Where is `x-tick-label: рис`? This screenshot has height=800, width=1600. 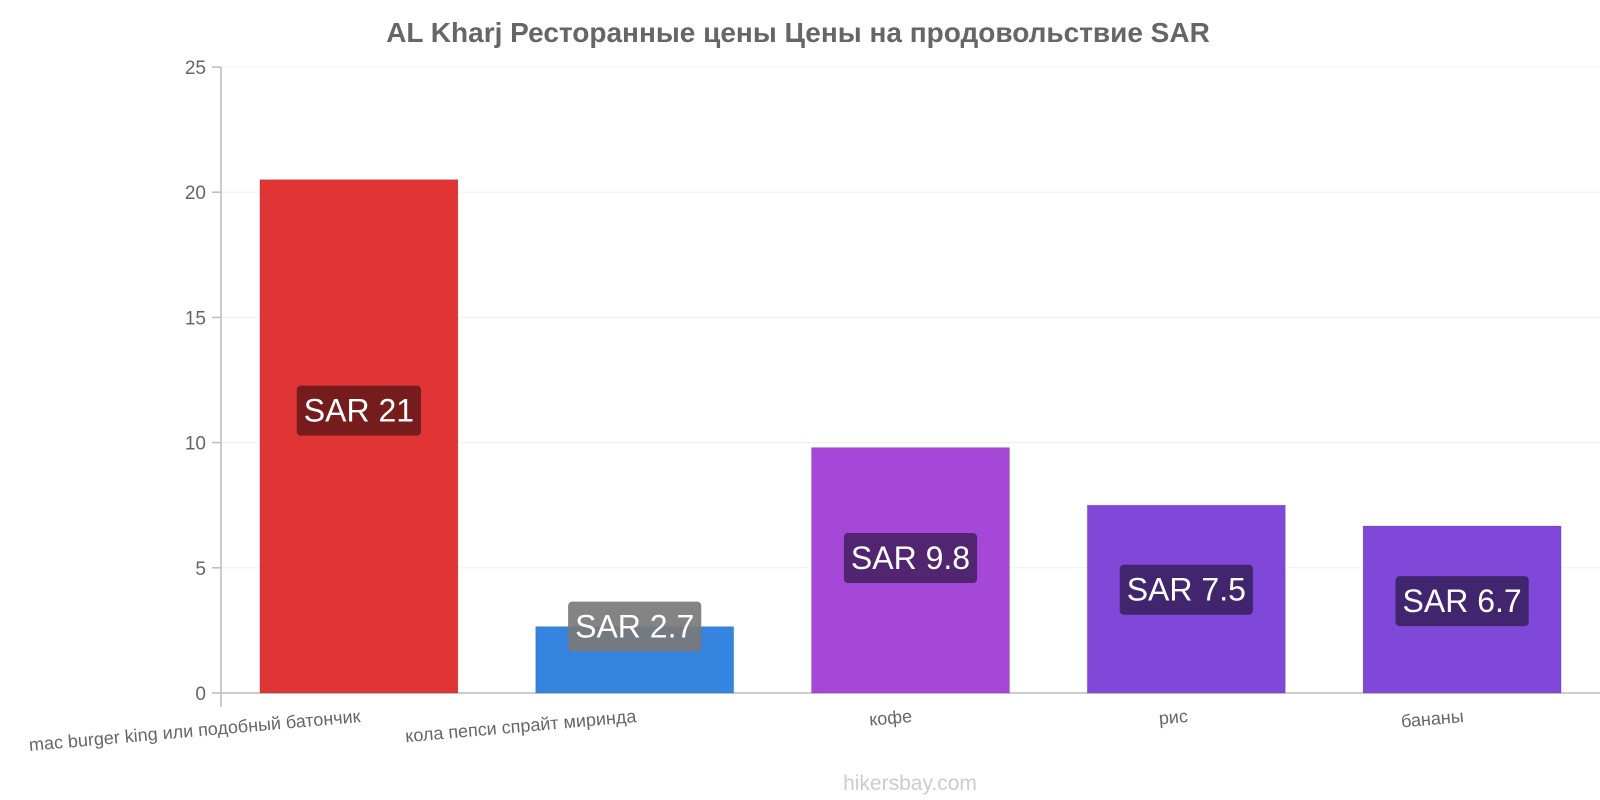 x-tick-label: рис is located at coordinates (1173, 717).